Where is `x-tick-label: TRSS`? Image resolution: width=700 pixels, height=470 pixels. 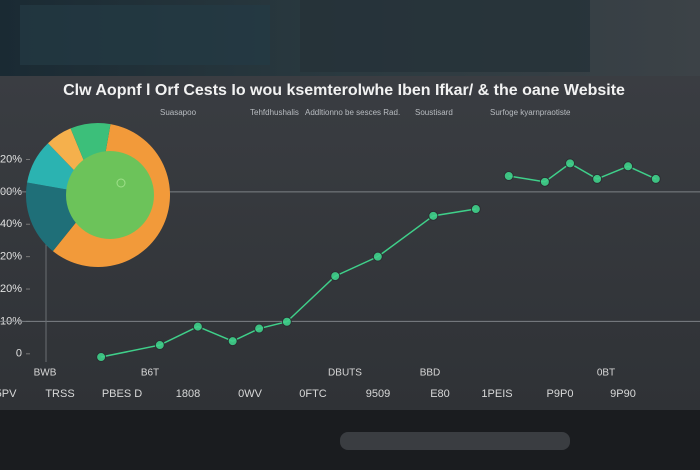 x-tick-label: TRSS is located at coordinates (59, 394).